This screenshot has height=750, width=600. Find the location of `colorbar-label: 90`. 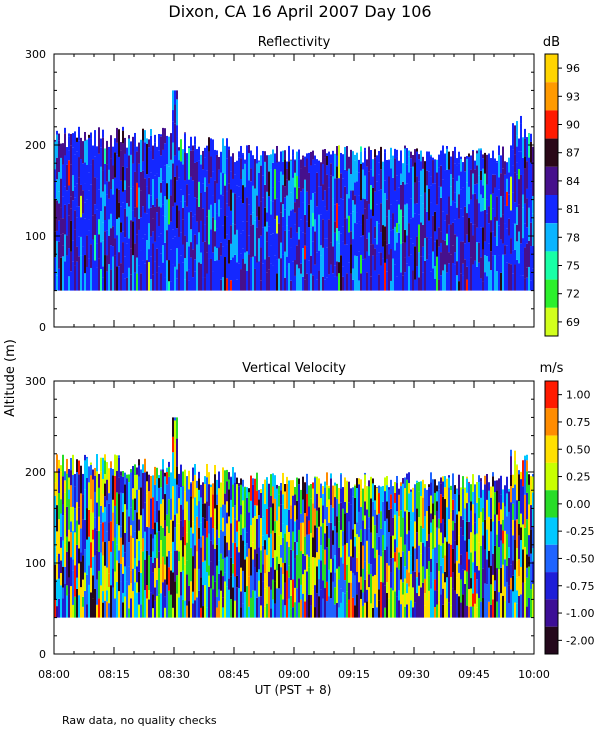

colorbar-label: 90 is located at coordinates (573, 125).